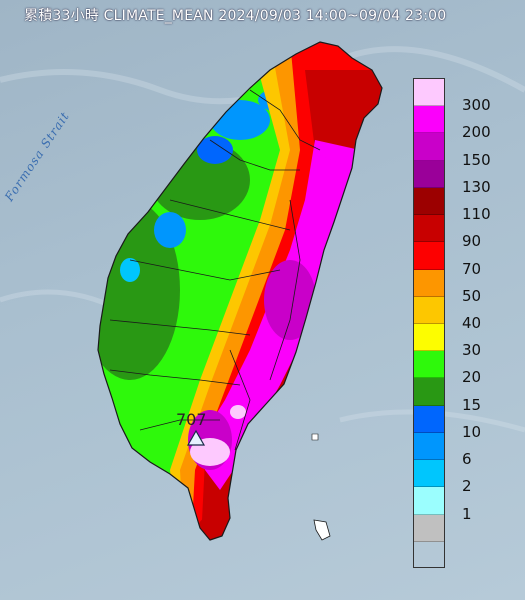 This screenshot has width=525, height=600. What do you see at coordinates (467, 486) in the screenshot?
I see `legend-label: 2` at bounding box center [467, 486].